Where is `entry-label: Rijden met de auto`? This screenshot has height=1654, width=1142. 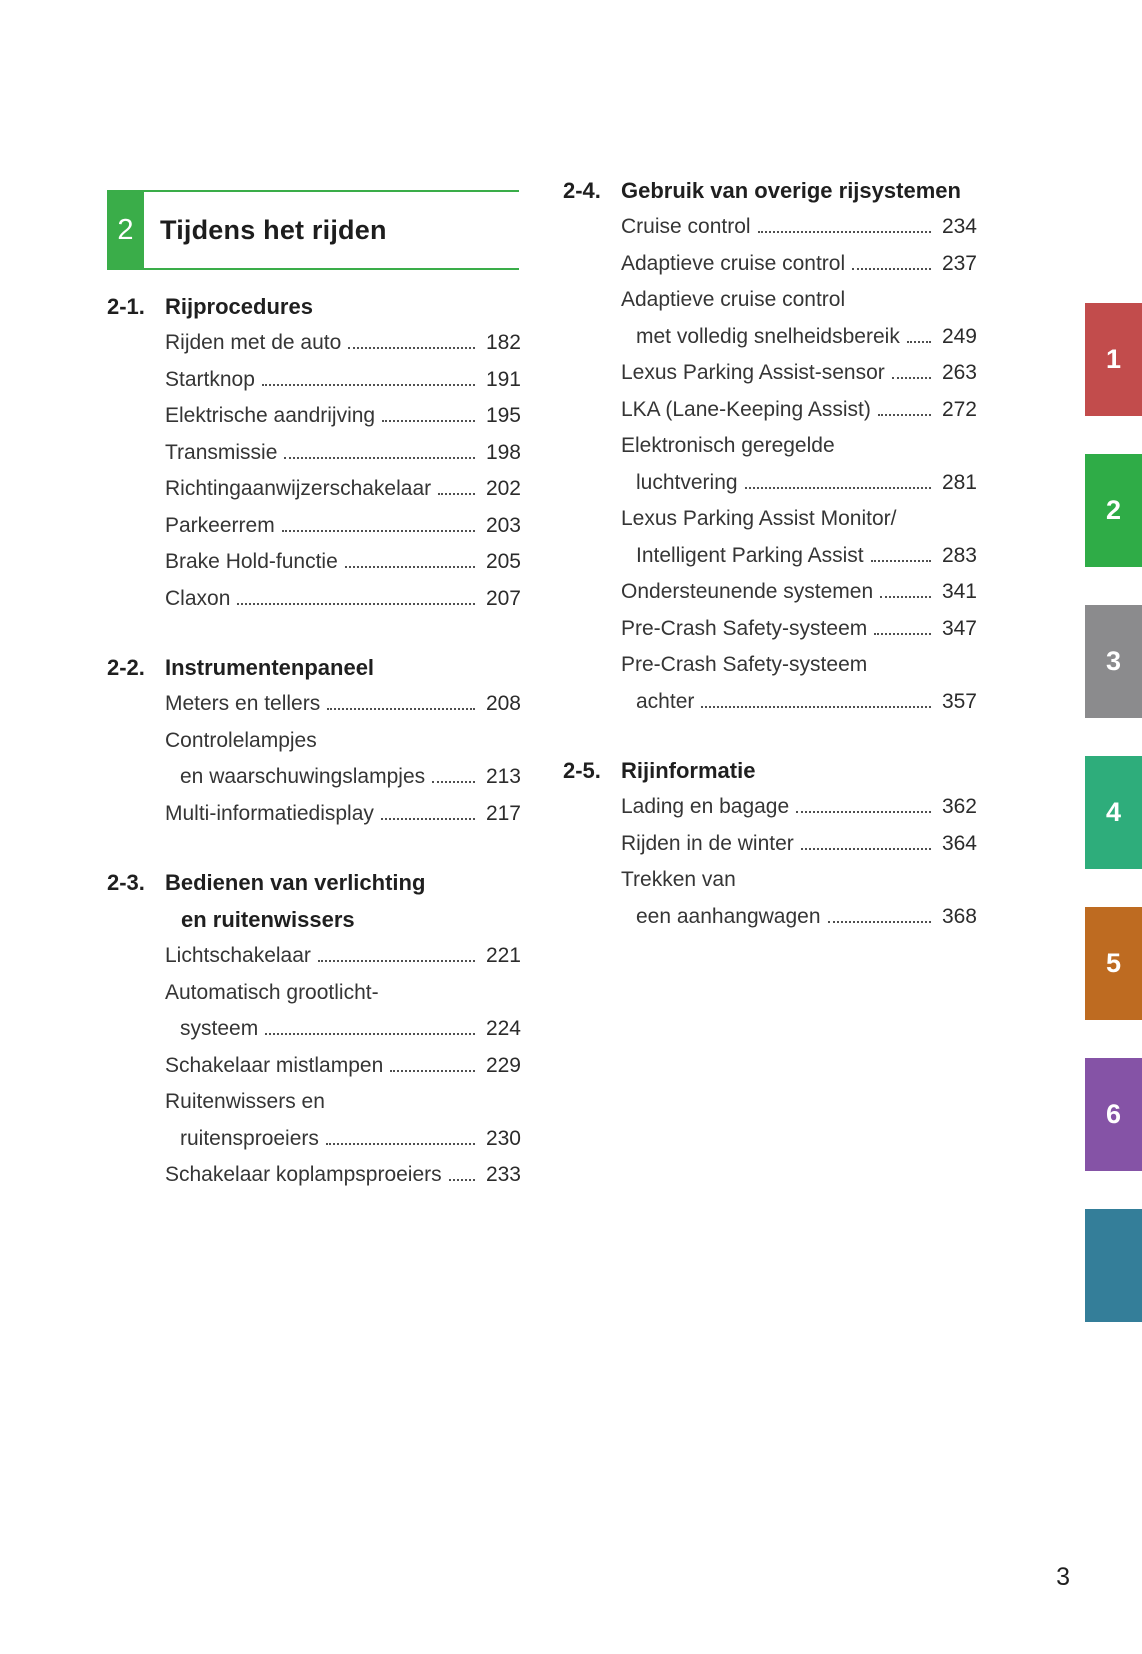 entry-label: Rijden met de auto is located at coordinates (253, 342).